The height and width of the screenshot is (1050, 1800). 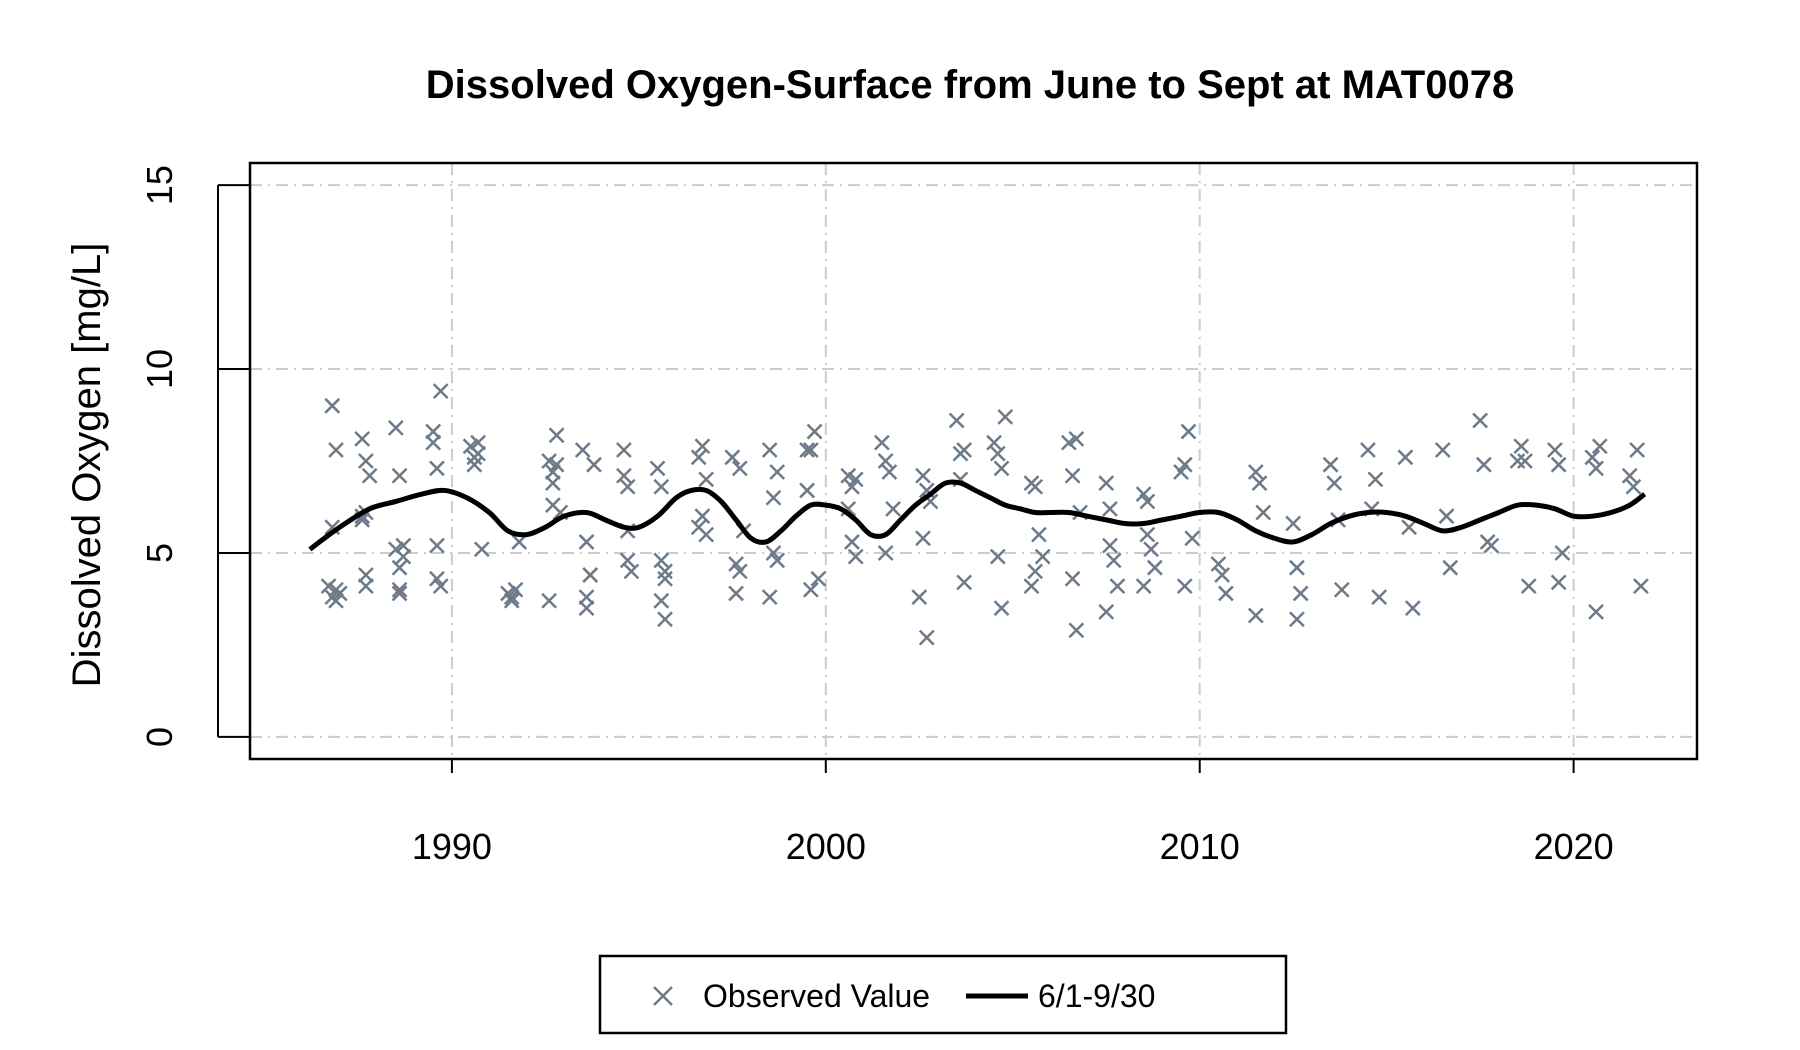 I want to click on x-tick-label: 2010, so click(x=1200, y=846).